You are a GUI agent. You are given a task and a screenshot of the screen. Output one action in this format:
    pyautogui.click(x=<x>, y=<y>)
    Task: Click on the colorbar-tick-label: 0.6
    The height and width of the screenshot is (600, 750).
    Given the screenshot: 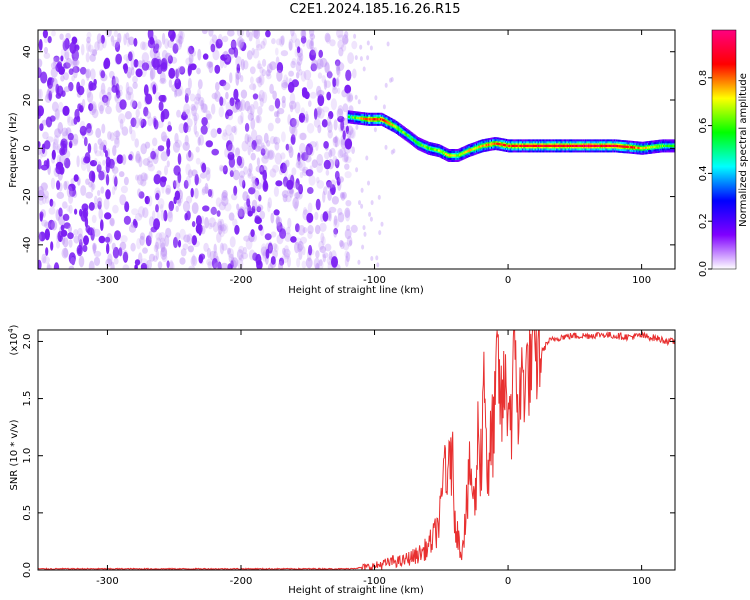 What is the action you would take?
    pyautogui.click(x=703, y=126)
    